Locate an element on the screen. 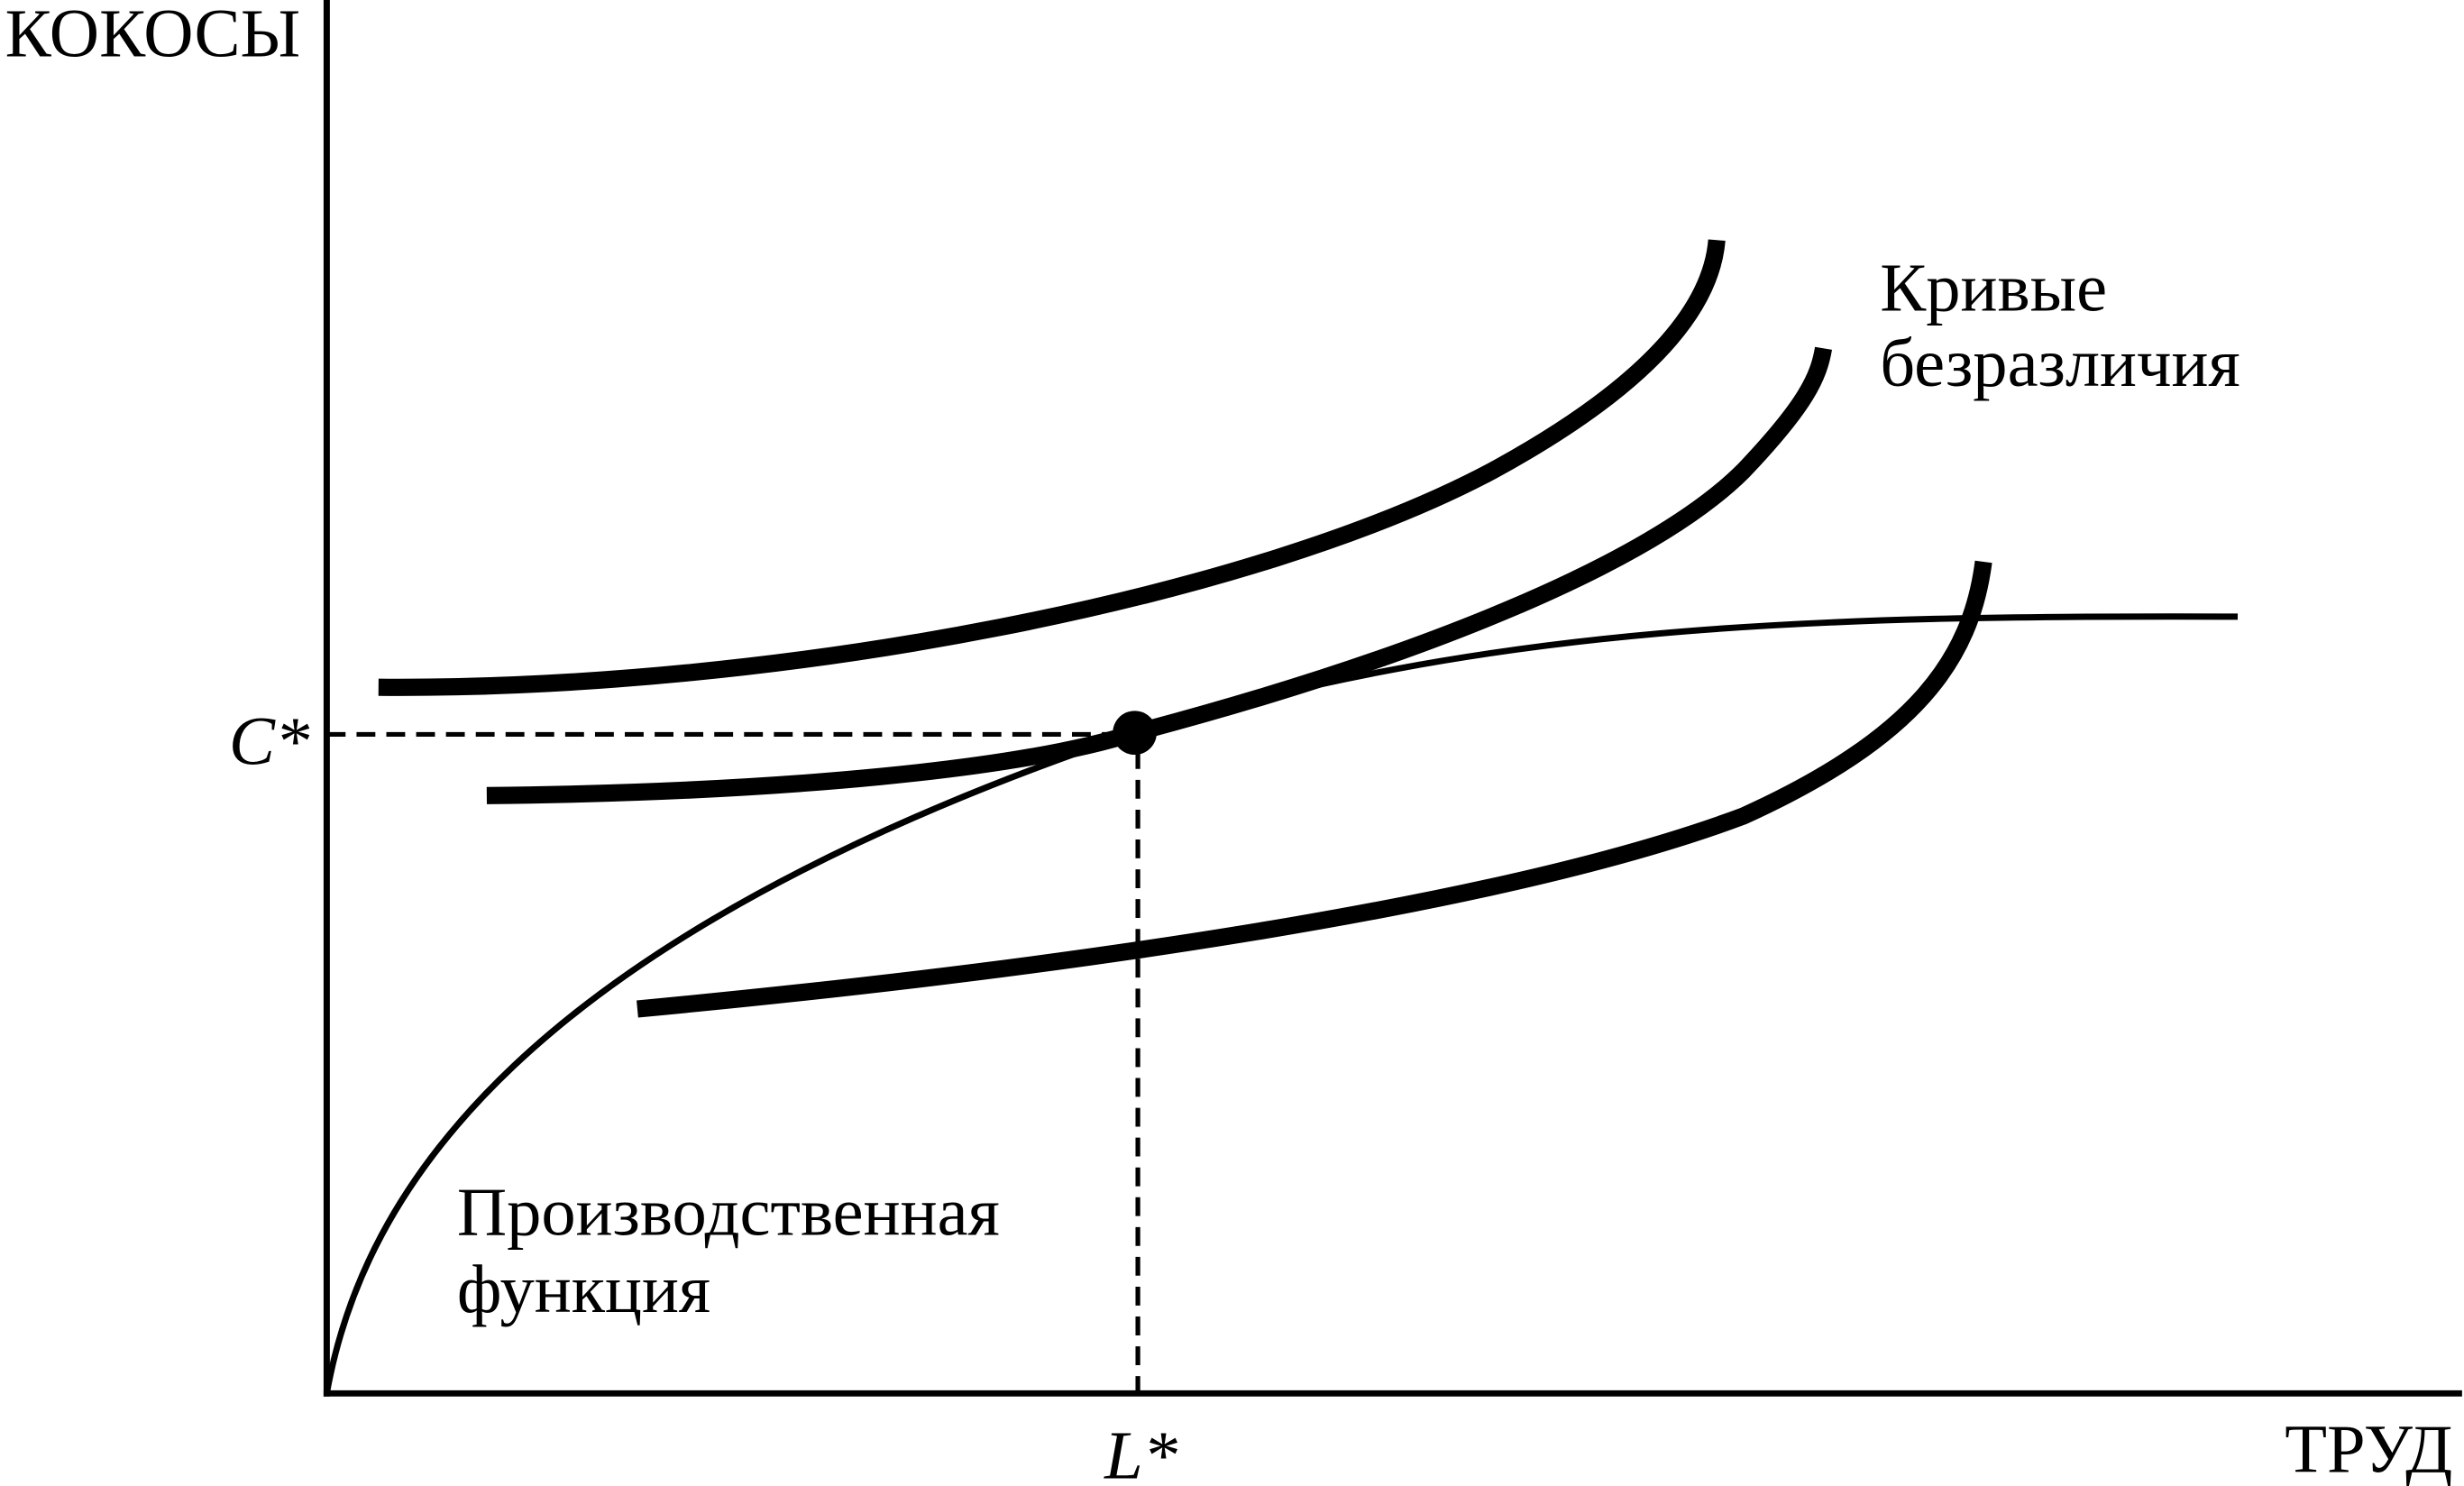 The width and height of the screenshot is (2464, 1486). production-label: функция is located at coordinates (583, 1289).